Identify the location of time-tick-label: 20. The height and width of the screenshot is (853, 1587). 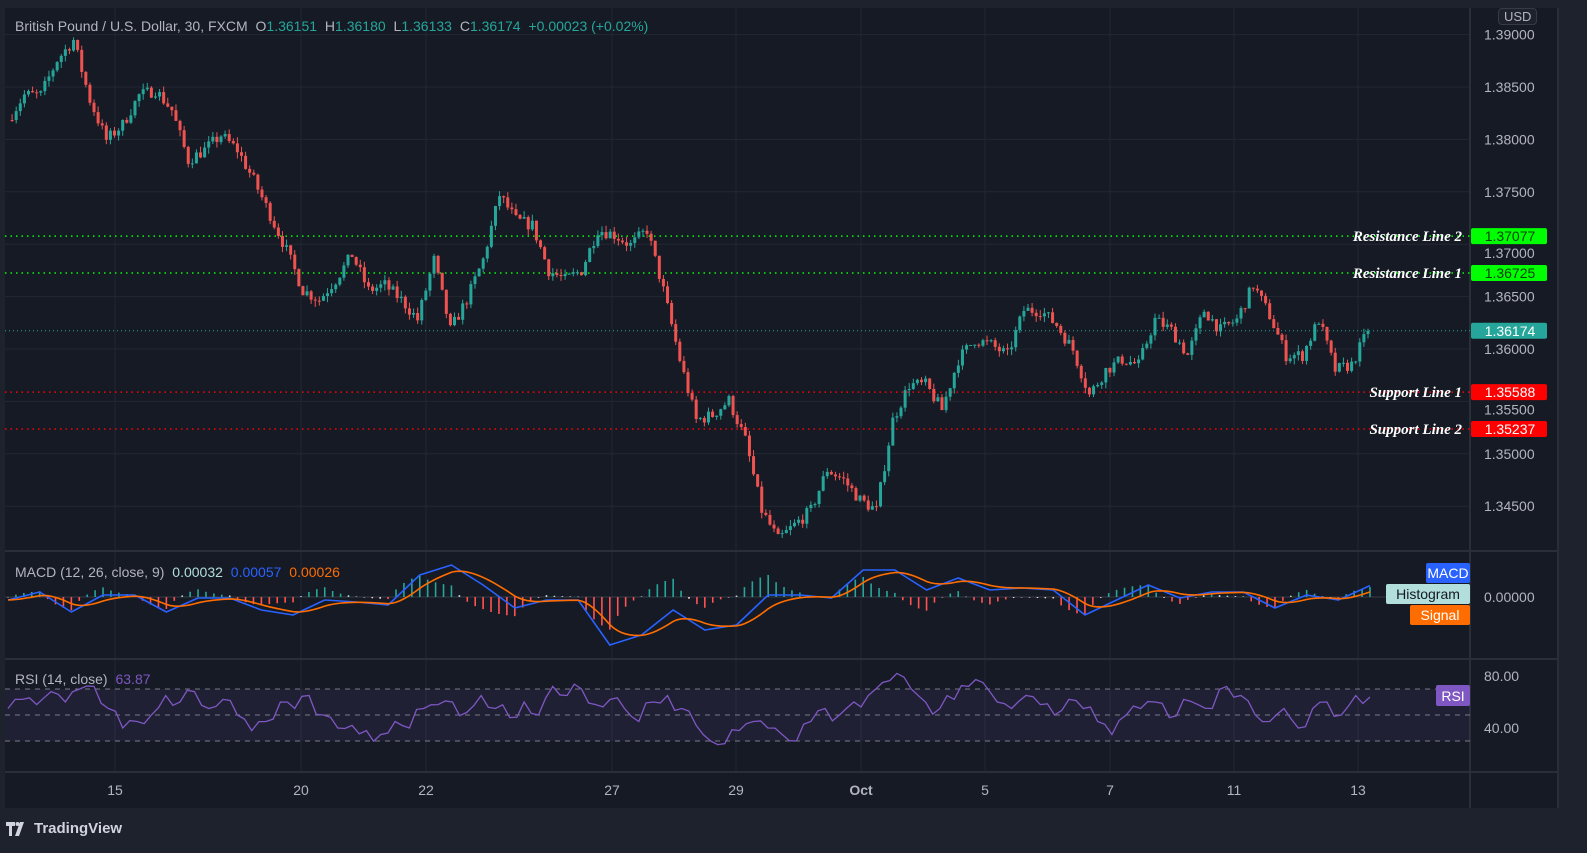
(301, 790).